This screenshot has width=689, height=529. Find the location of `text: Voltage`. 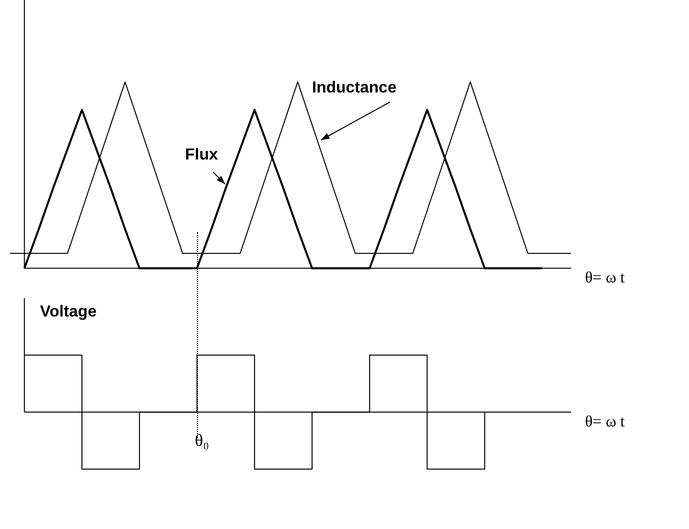

text: Voltage is located at coordinates (68, 311).